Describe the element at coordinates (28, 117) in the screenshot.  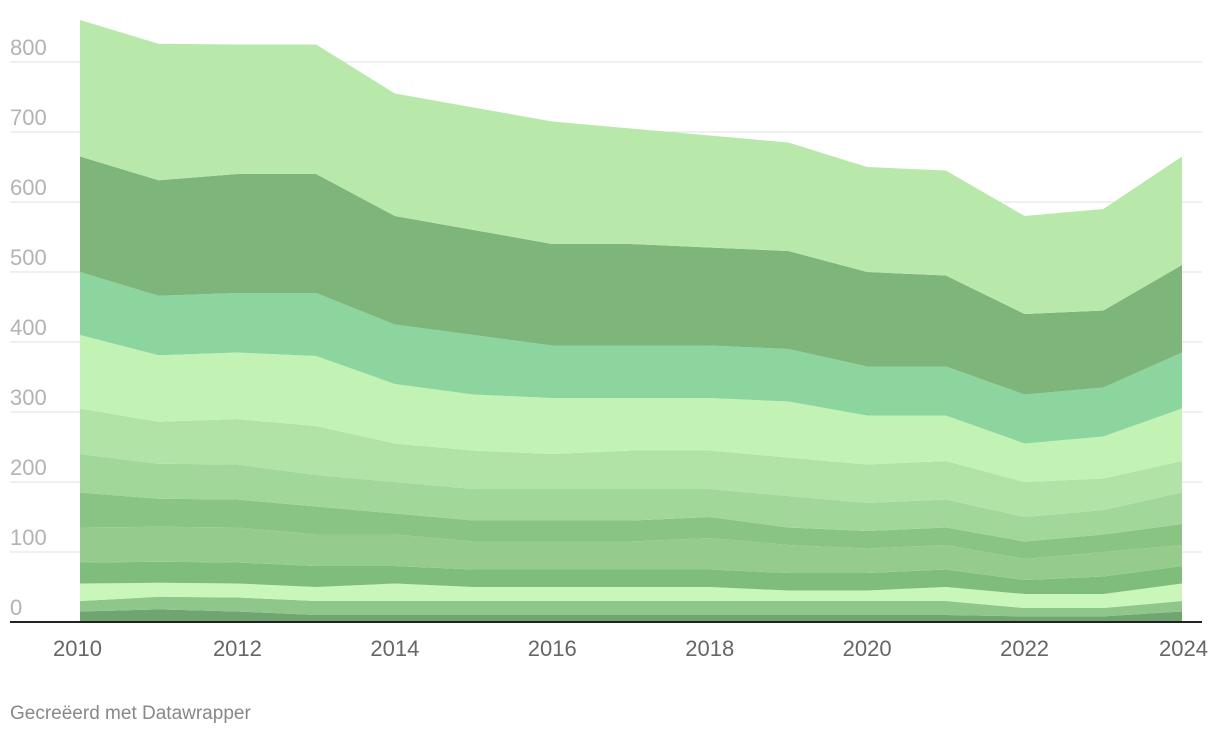
I see `y-tick-label: 700` at that location.